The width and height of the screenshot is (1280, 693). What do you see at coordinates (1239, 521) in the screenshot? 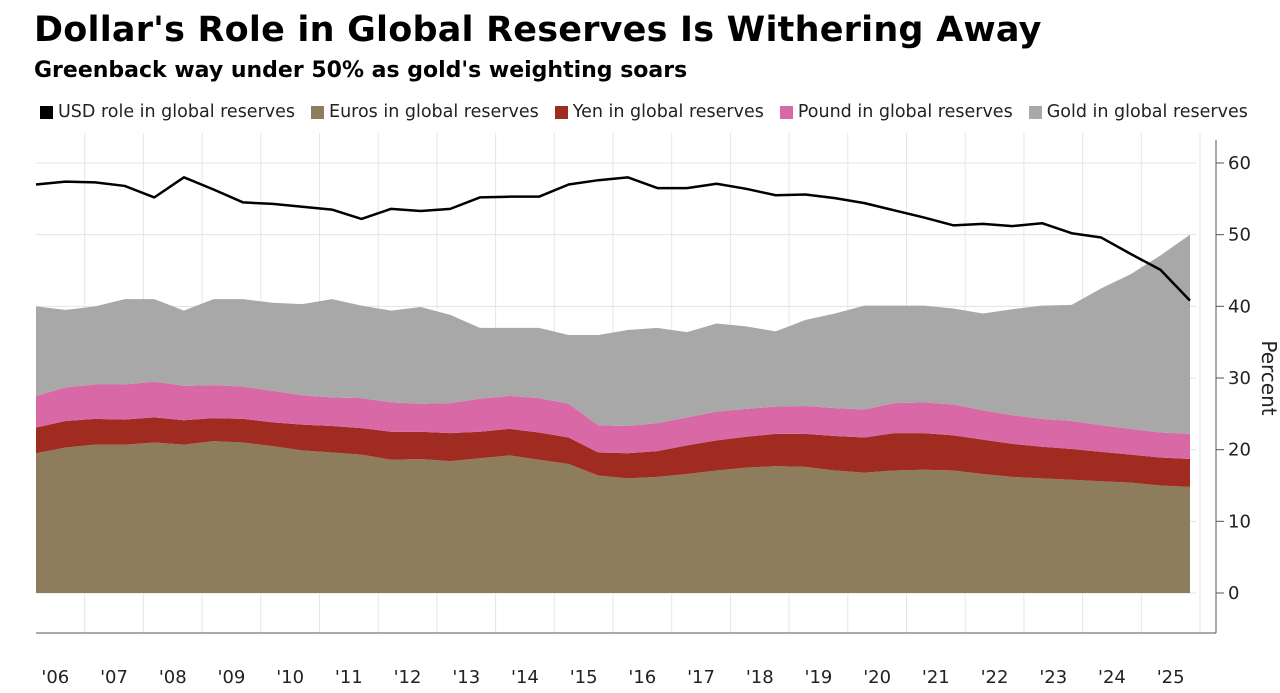
I see `y-tick-label-10: 10` at bounding box center [1239, 521].